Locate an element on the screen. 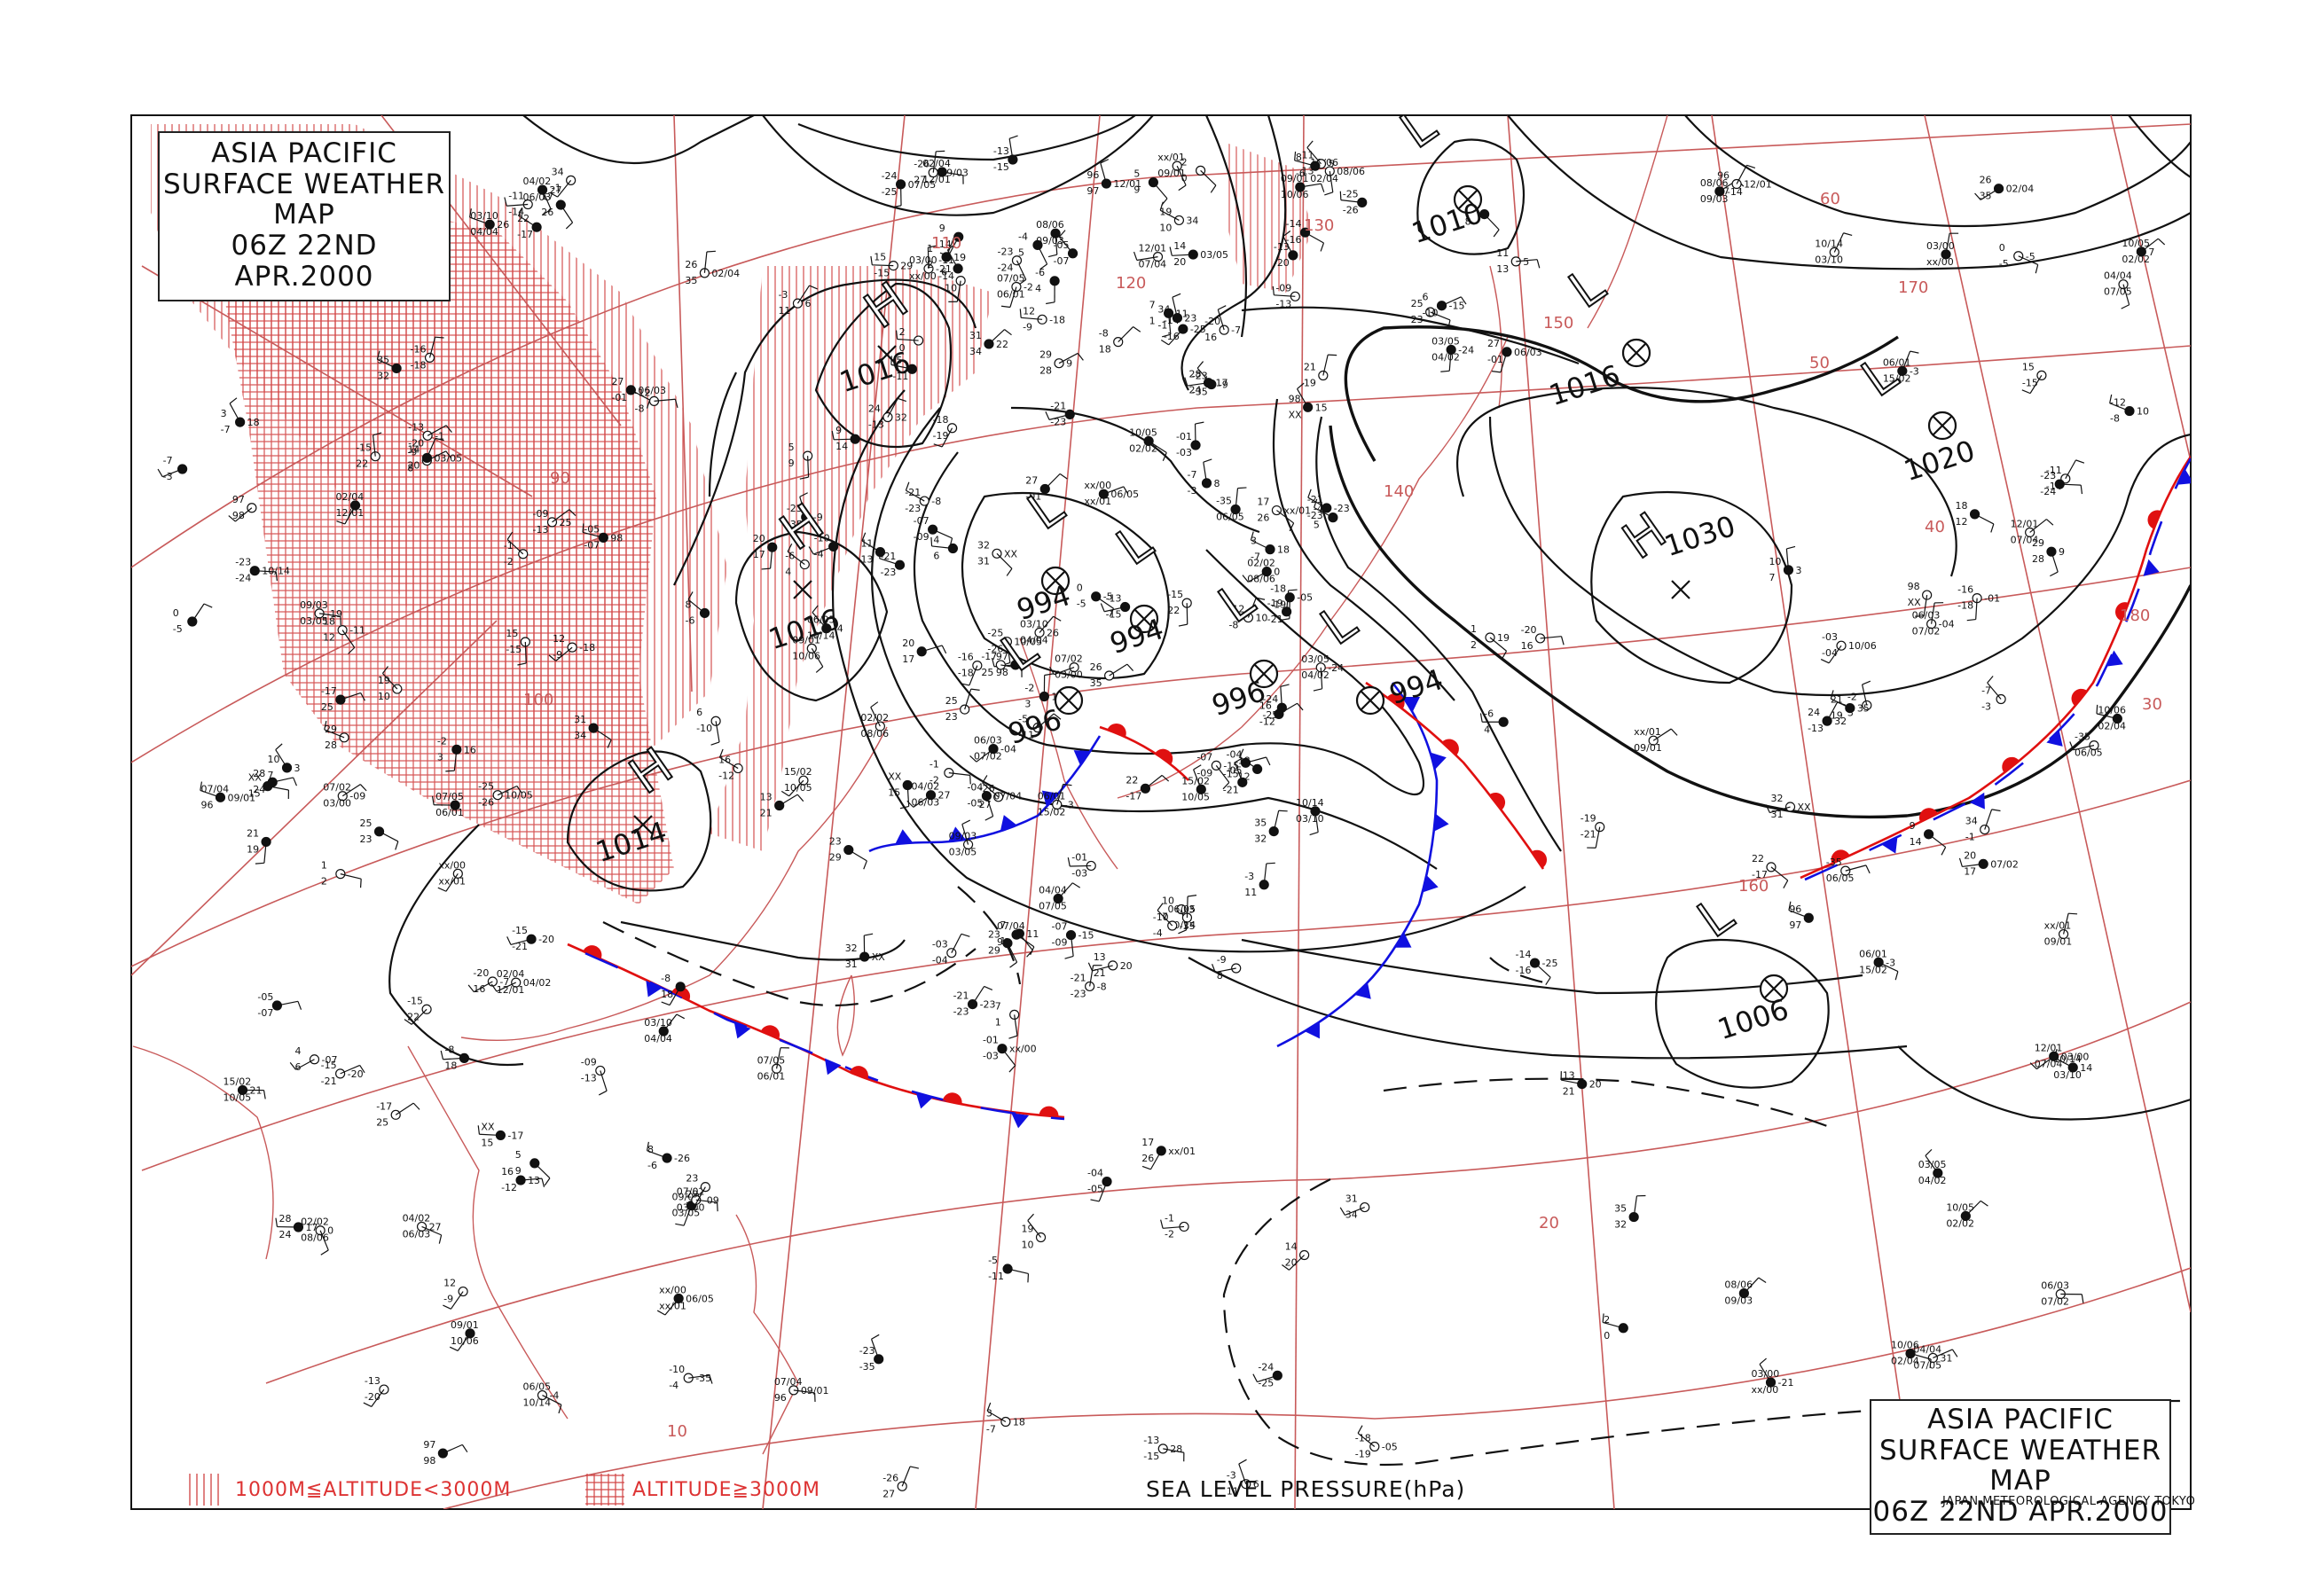 This screenshot has width=2306, height=1596. station-temperature: XX is located at coordinates (488, 1127).